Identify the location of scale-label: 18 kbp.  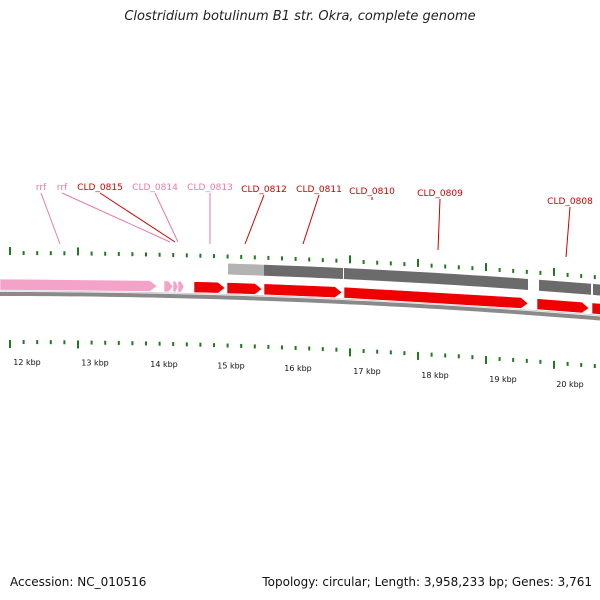
(435, 375).